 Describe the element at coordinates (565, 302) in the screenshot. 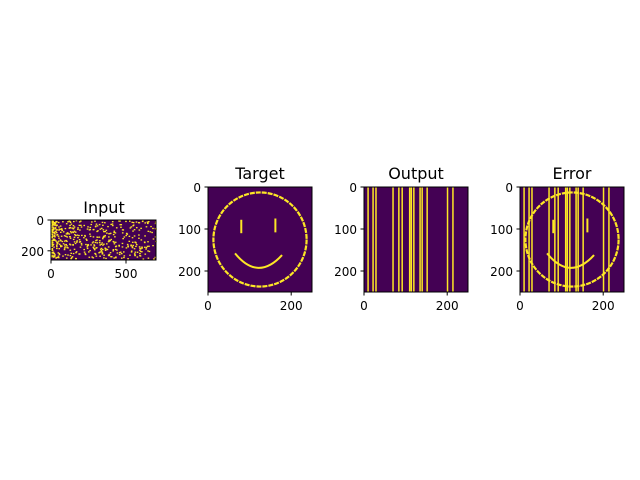

I see `error-x-ticks: 0 200` at that location.